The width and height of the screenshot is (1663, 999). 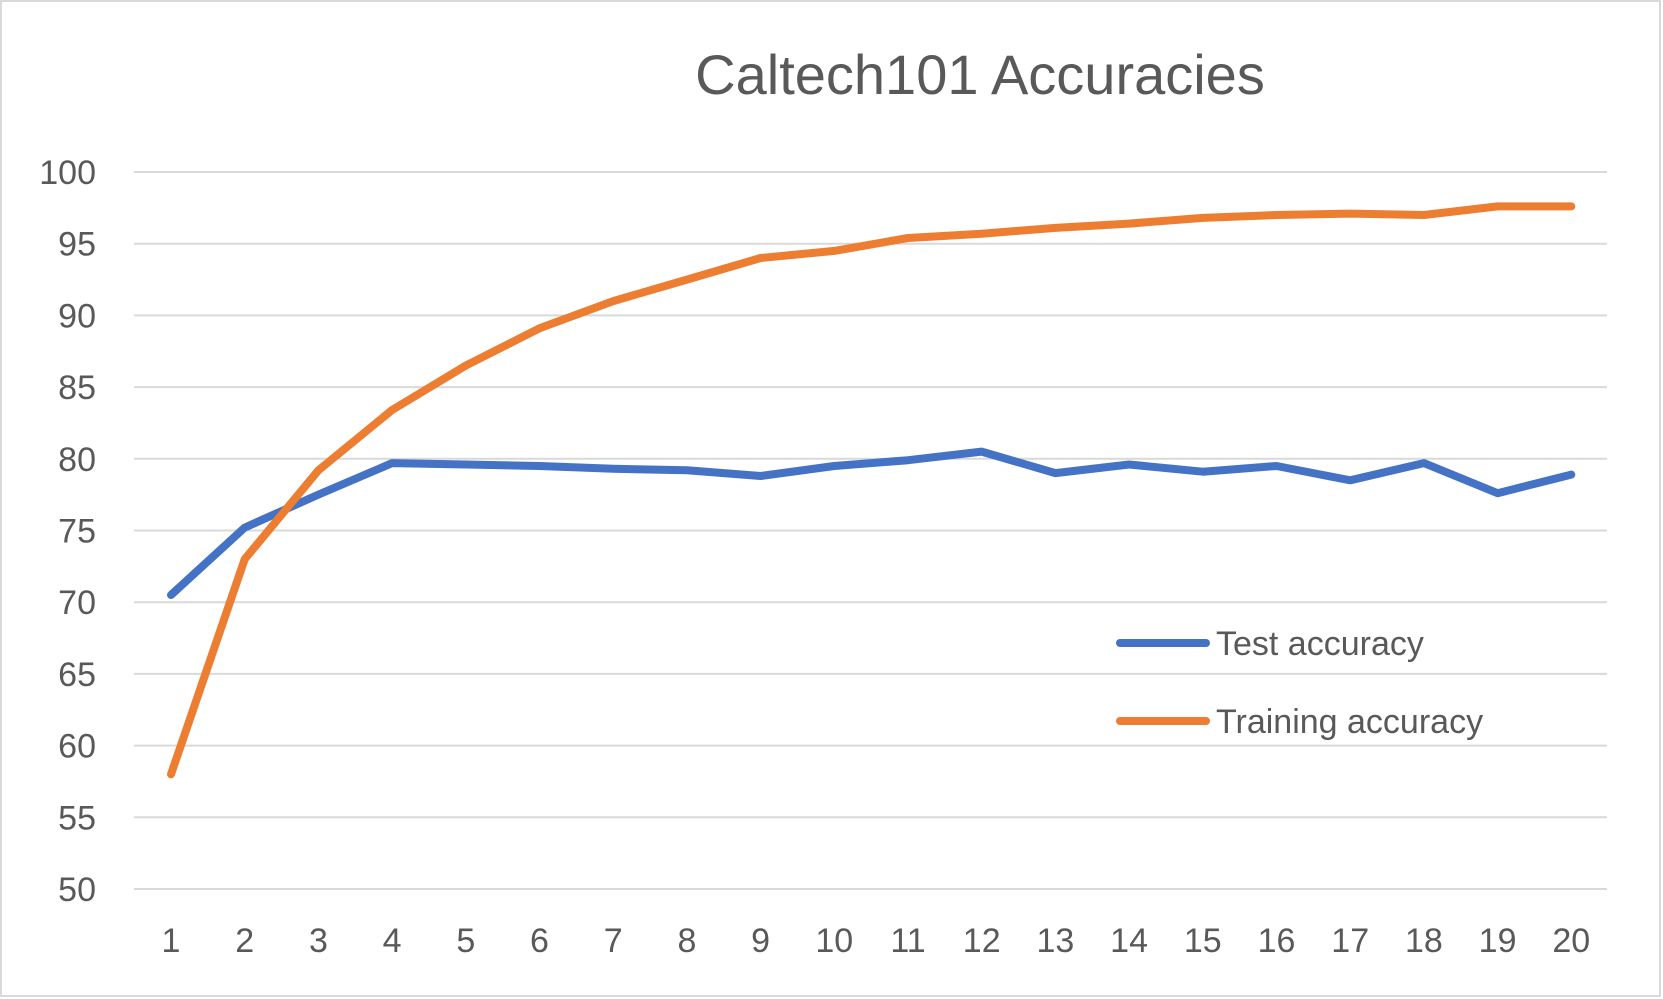 I want to click on y-axis-ticks: 50 55 60 65 70 75 80 85 90 95 100, so click(x=67, y=531).